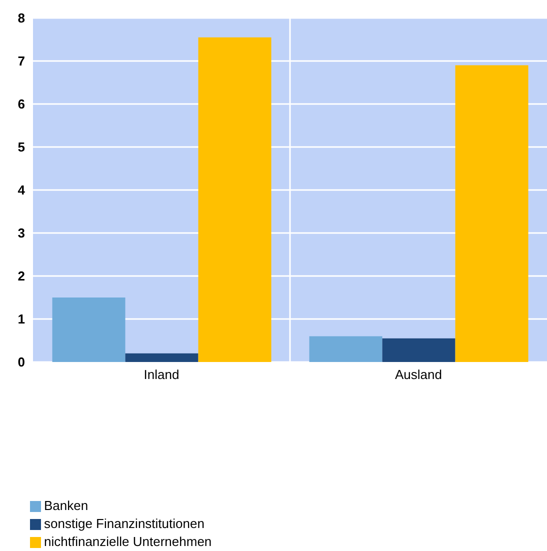 The height and width of the screenshot is (551, 547). Describe the element at coordinates (21, 276) in the screenshot. I see `y-tick-label: 2` at that location.